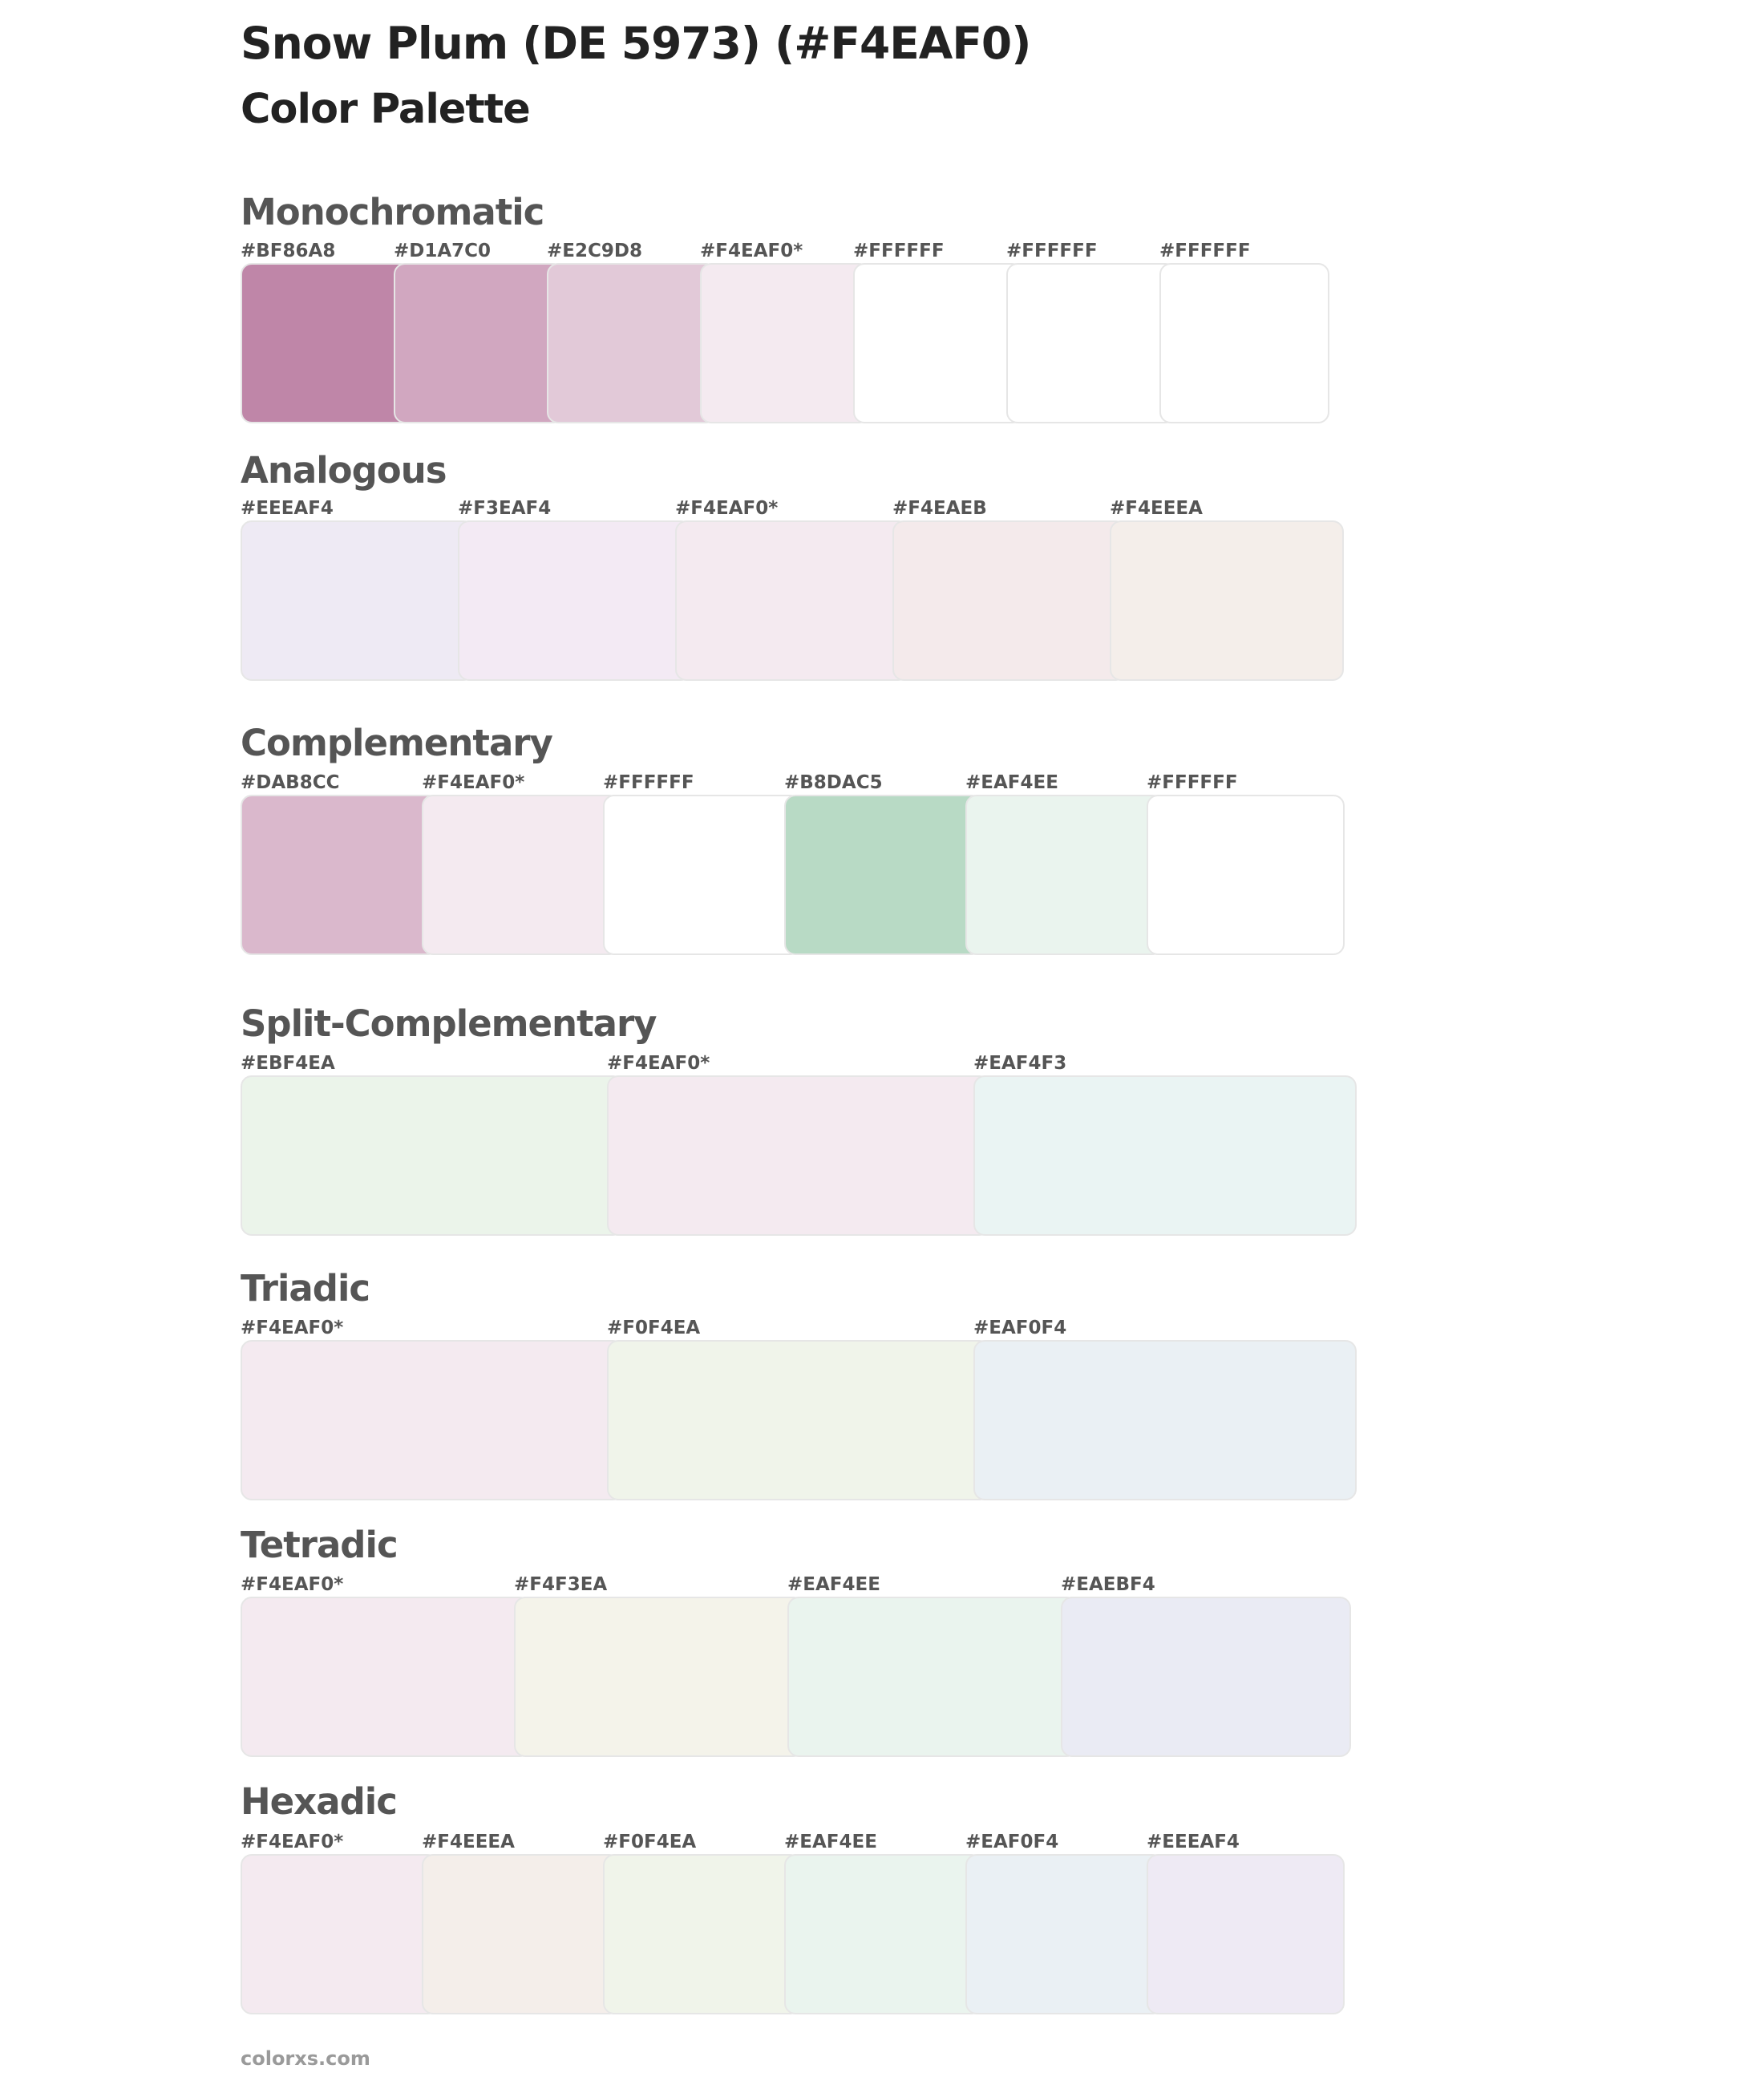 The height and width of the screenshot is (2085, 1764). I want to click on color-hex-label: #BF86A8, so click(288, 251).